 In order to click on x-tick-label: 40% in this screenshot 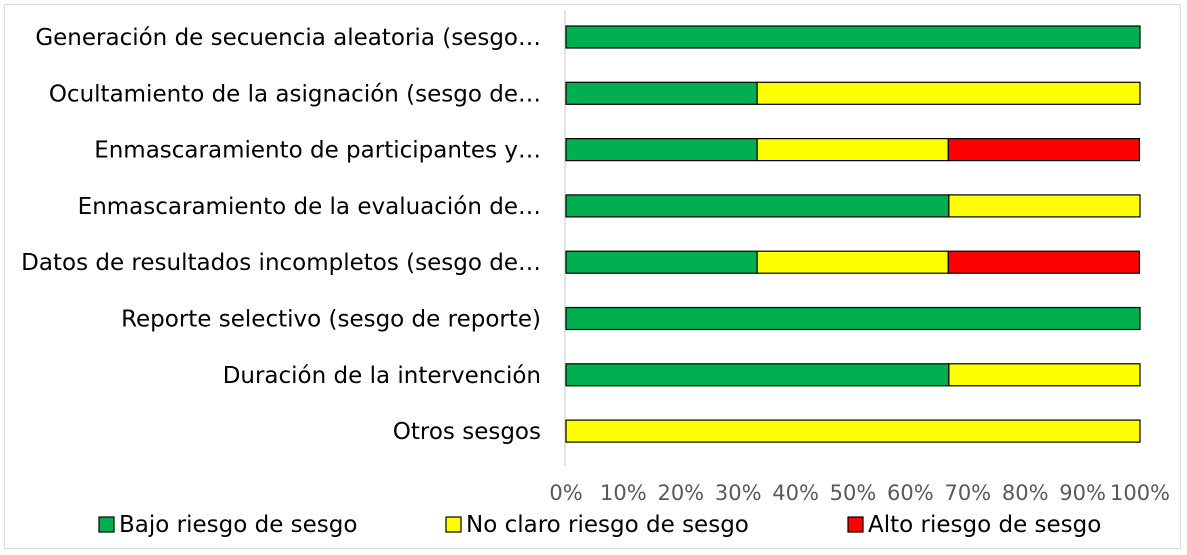, I will do `click(795, 493)`.